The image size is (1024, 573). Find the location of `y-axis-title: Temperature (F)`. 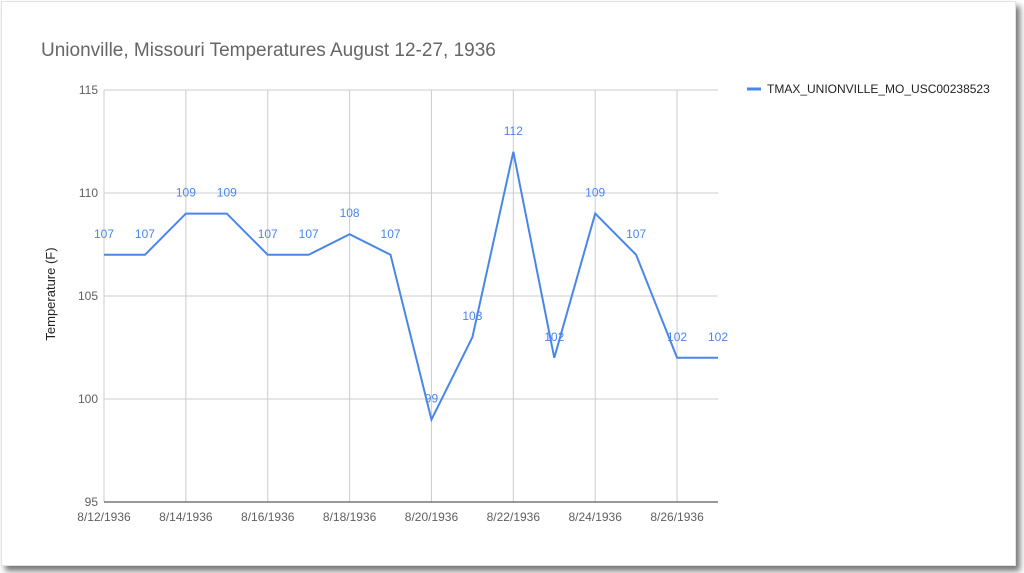

y-axis-title: Temperature (F) is located at coordinates (50, 293).